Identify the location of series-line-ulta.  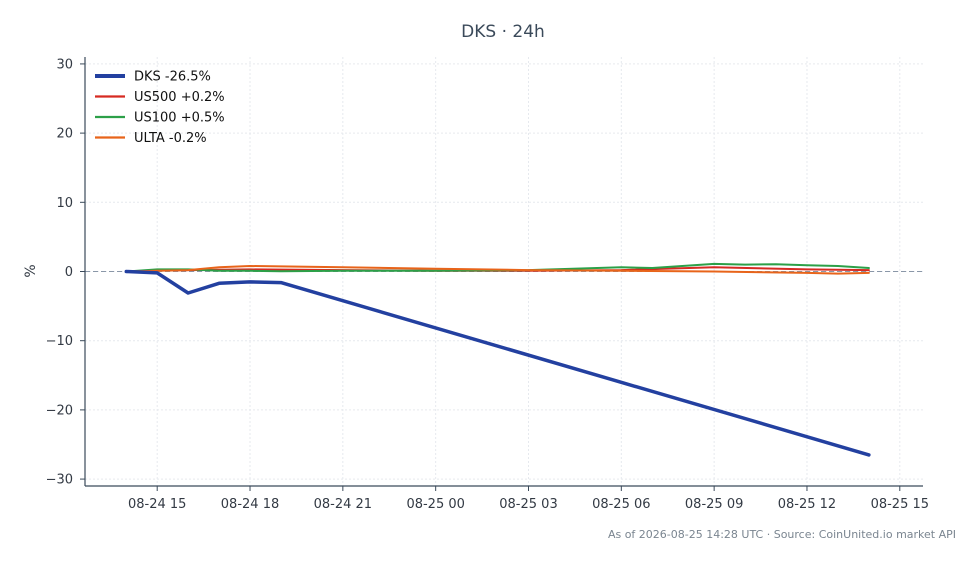
(497, 270).